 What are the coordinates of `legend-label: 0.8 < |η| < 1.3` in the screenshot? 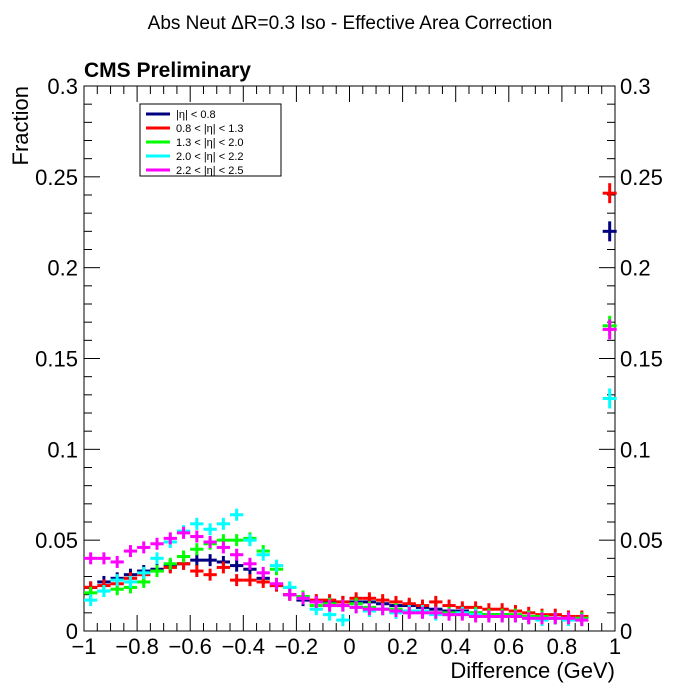 It's located at (210, 129).